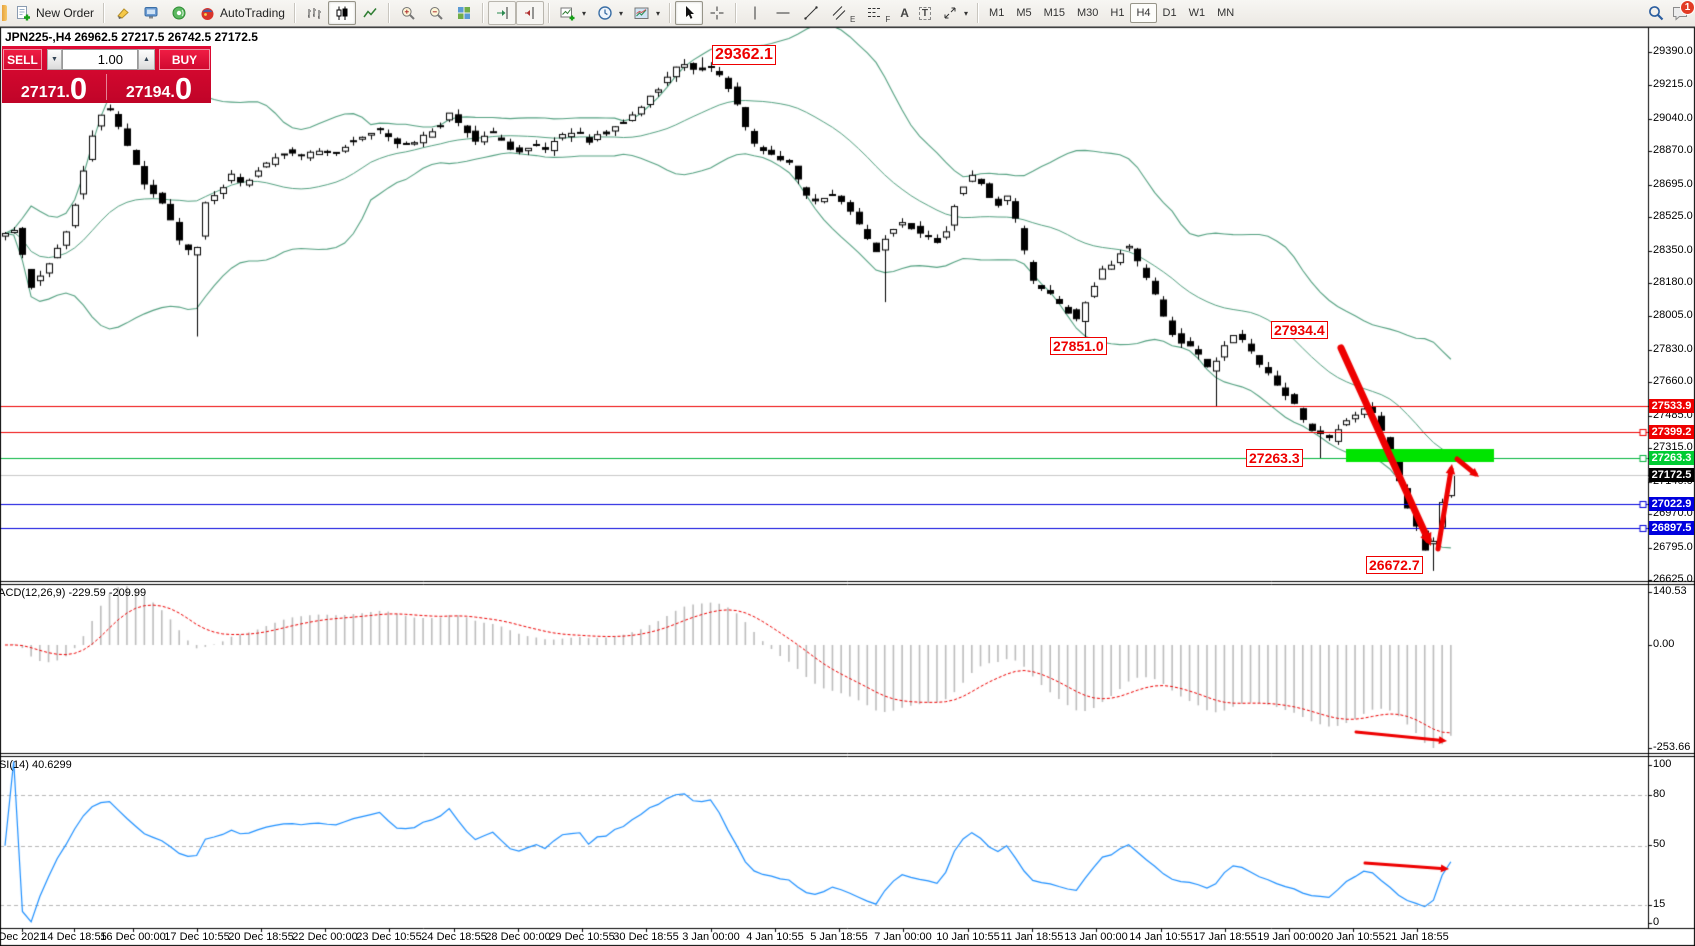 The height and width of the screenshot is (946, 1695). I want to click on timeframe-h4: H4, so click(1143, 13).